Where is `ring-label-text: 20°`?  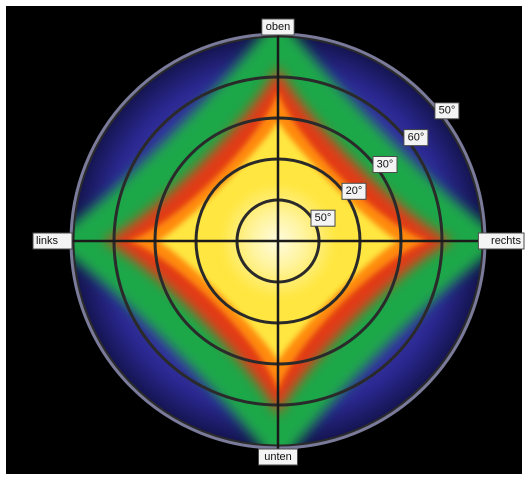
ring-label-text: 20° is located at coordinates (354, 191).